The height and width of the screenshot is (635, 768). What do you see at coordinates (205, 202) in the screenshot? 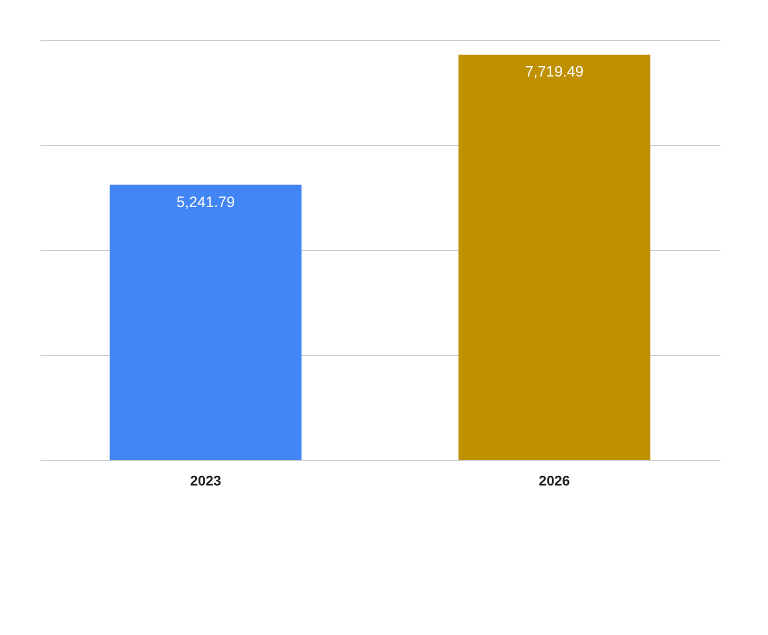
I see `data-label: 5,241.79` at bounding box center [205, 202].